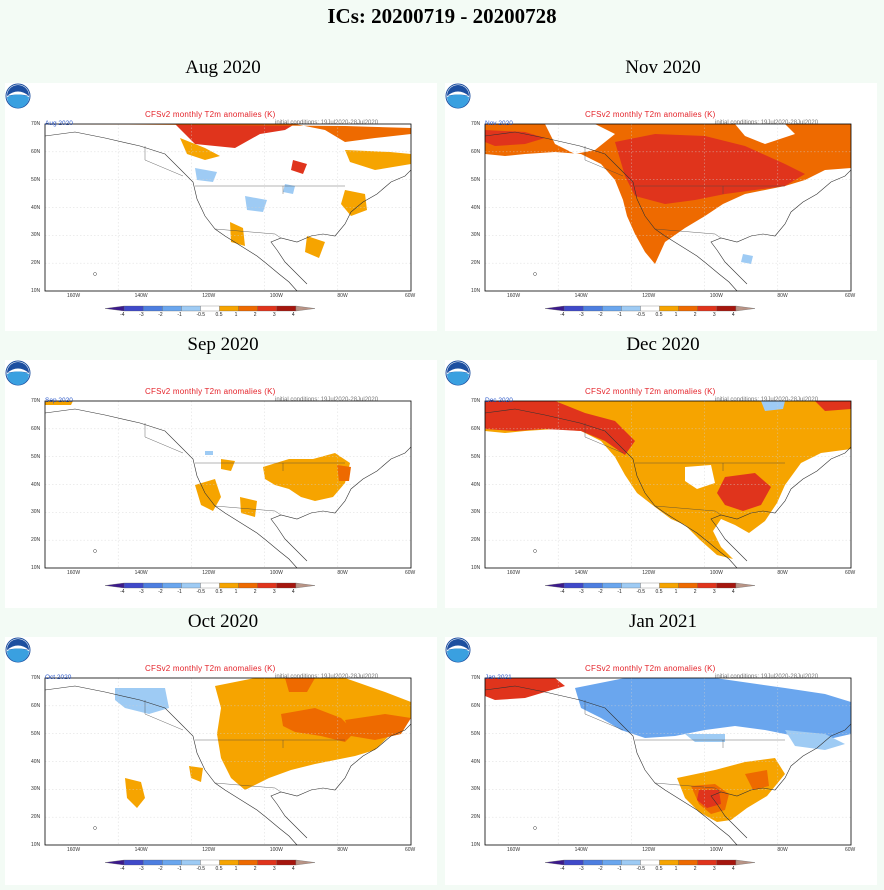  I want to click on panel-title: Aug 2020, so click(223, 67).